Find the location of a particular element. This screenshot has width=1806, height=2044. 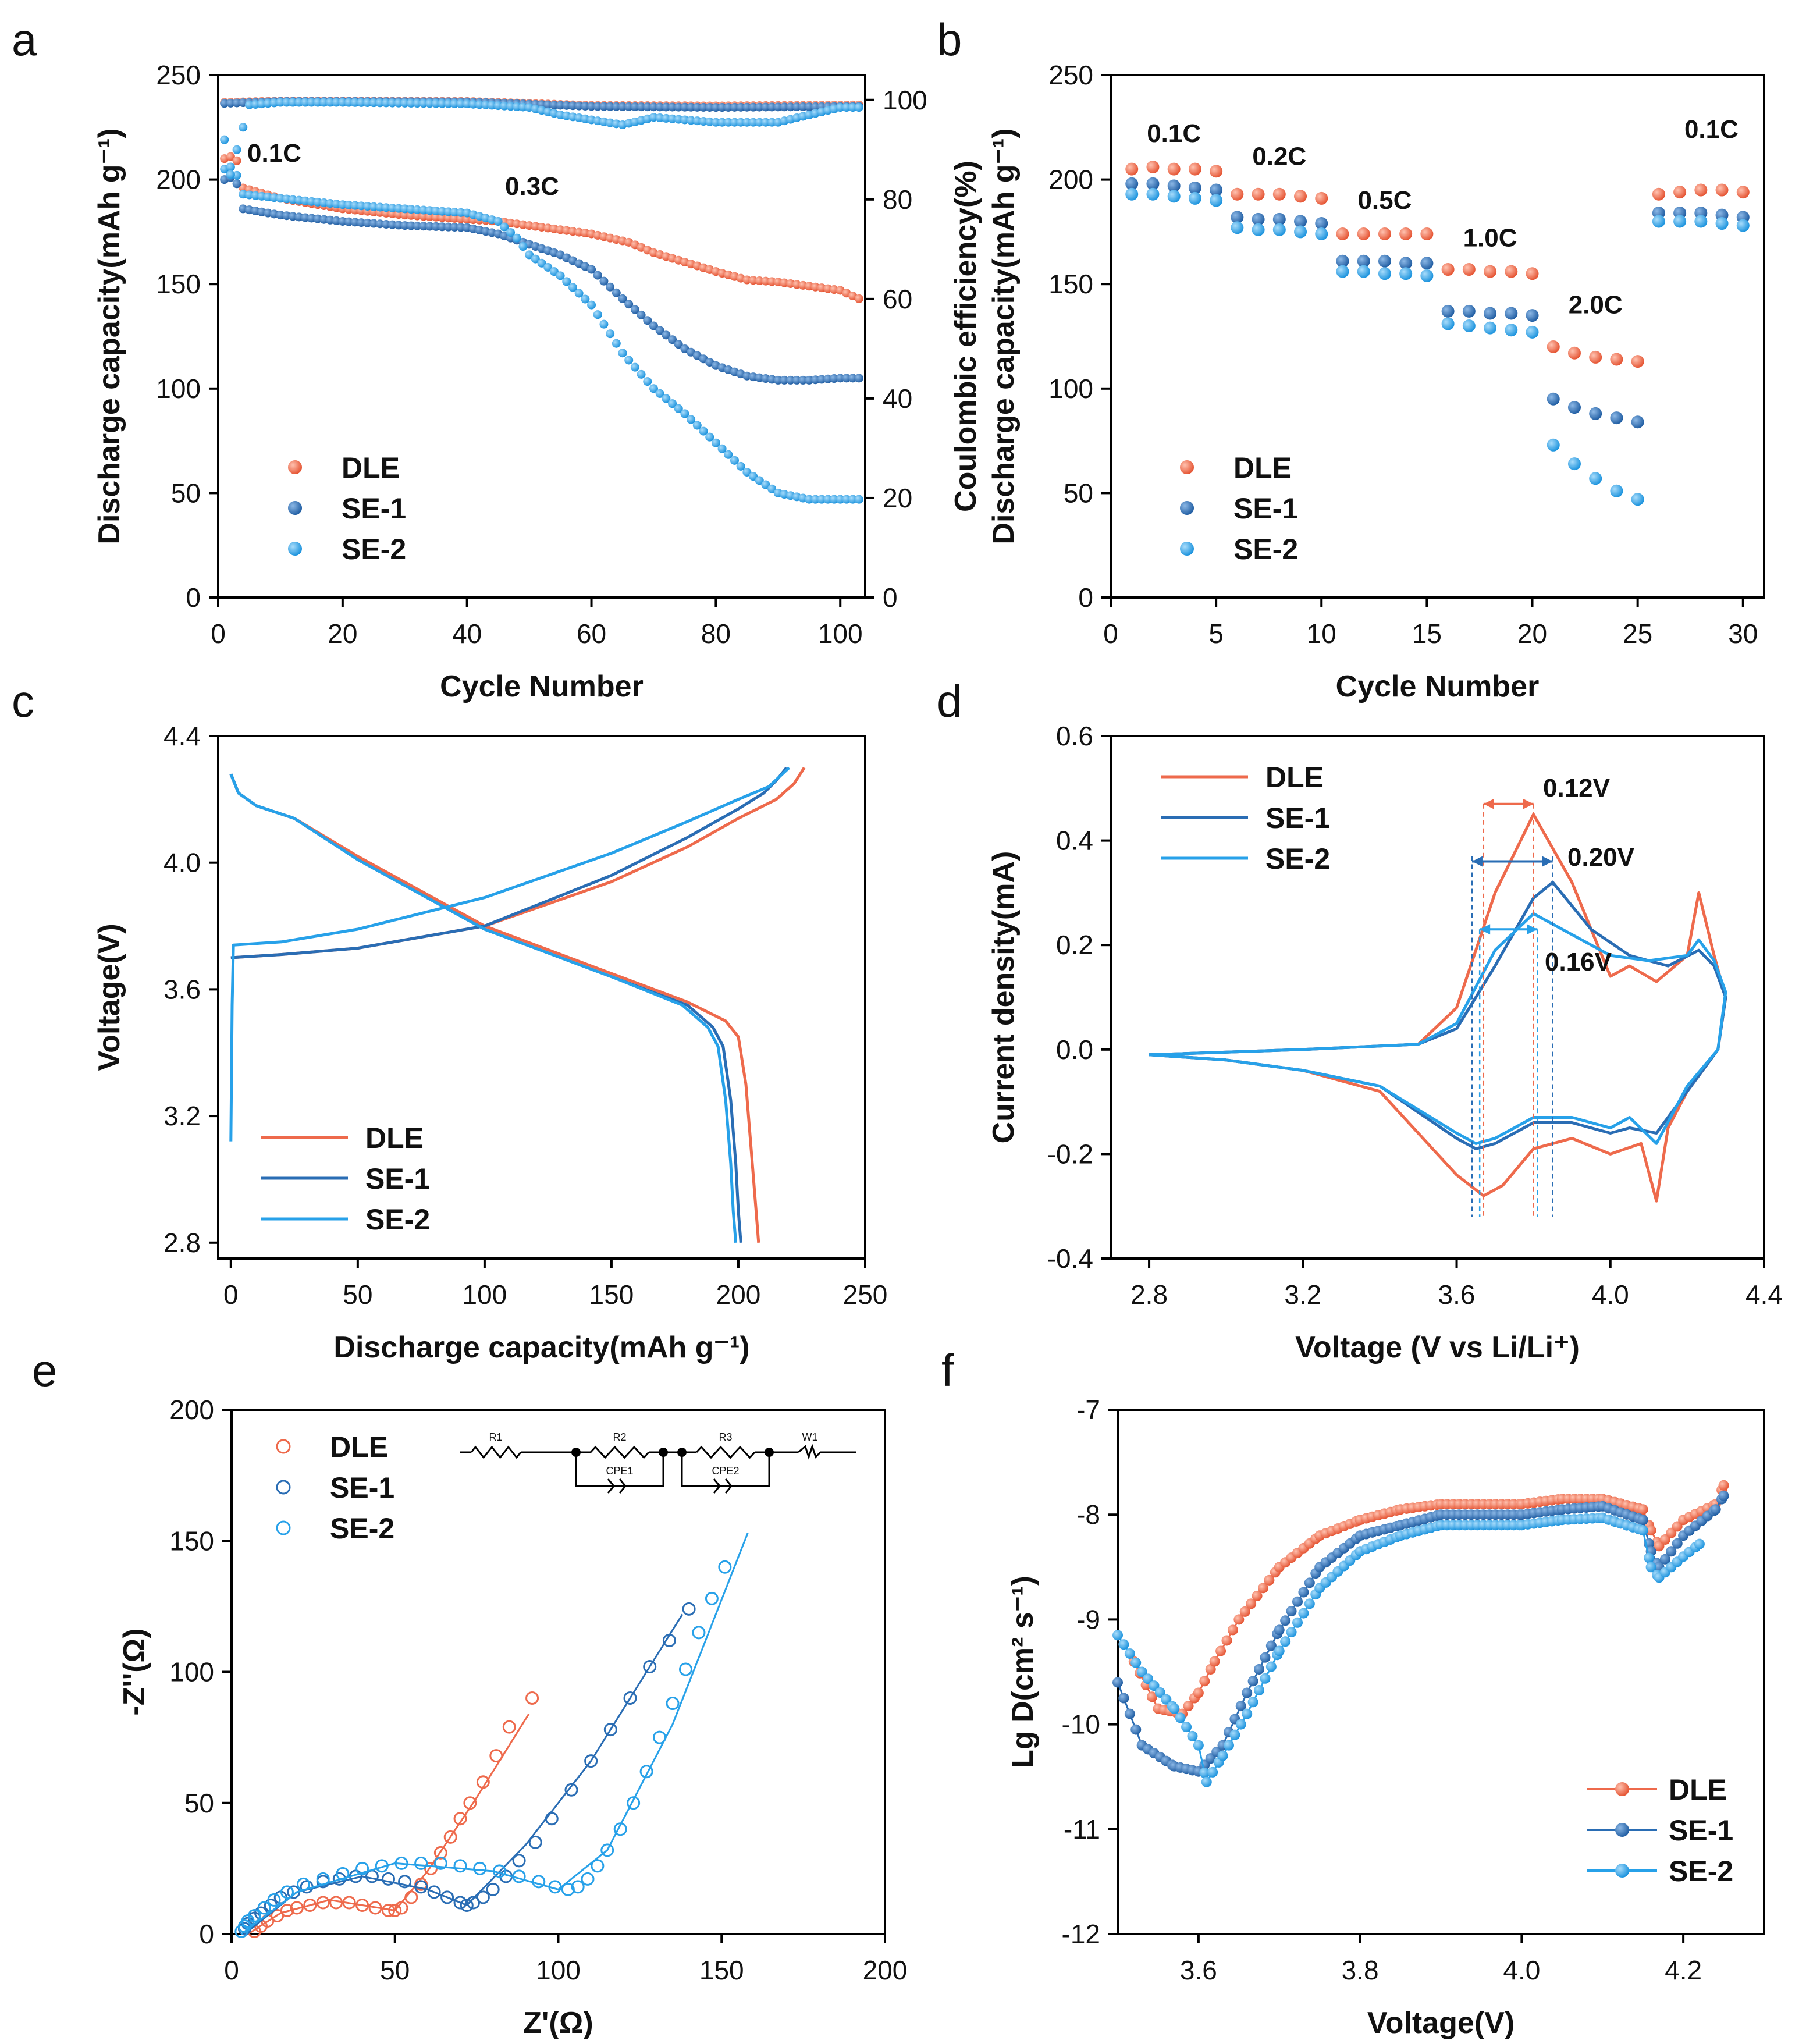

y-tick-label: 200 is located at coordinates (192, 1410).